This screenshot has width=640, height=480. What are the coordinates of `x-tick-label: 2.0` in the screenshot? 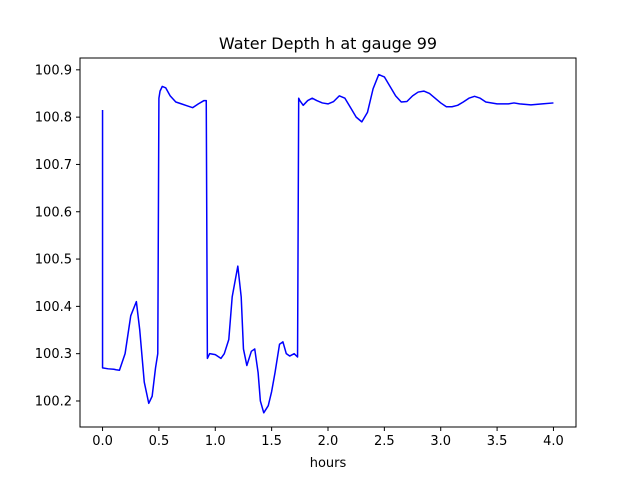 It's located at (328, 441).